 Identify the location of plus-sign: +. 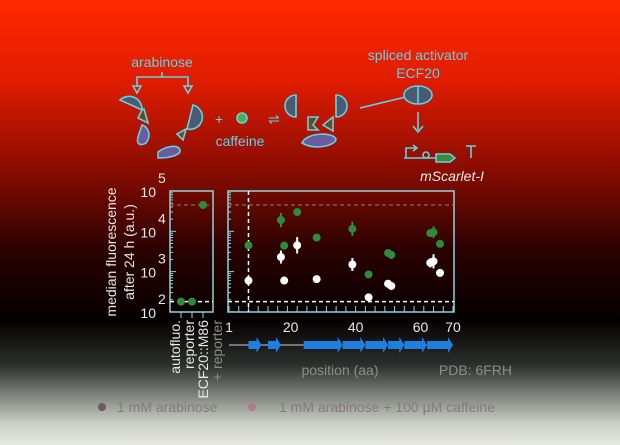
(219, 119).